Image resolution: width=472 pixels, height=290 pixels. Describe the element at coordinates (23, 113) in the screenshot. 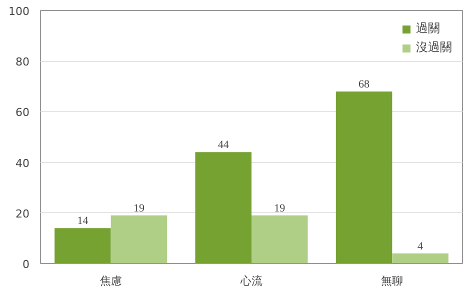

I see `y-tick-label: 60` at that location.